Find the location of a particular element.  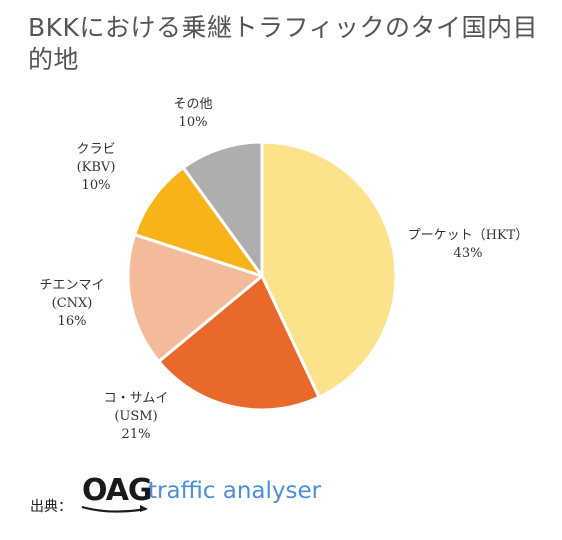

slice-label: クラビ (KBV) 10% is located at coordinates (95, 167).